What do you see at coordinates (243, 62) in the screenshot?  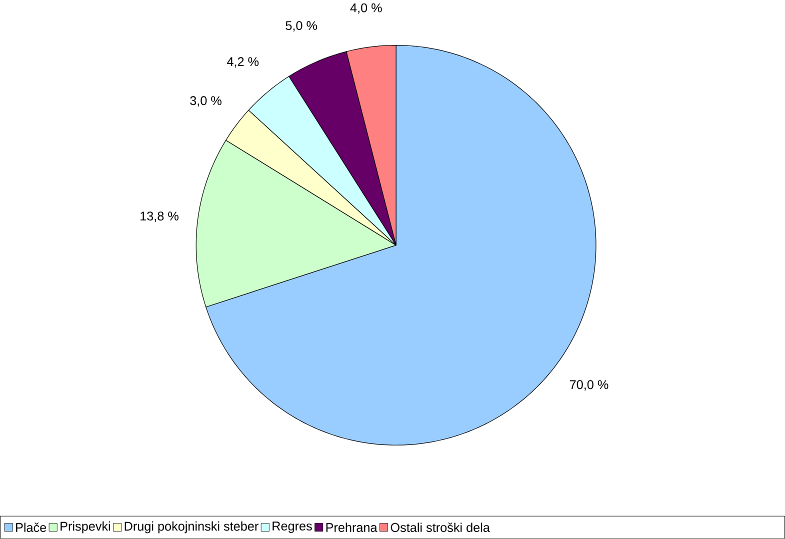 I see `data-label: 4,2 %` at bounding box center [243, 62].